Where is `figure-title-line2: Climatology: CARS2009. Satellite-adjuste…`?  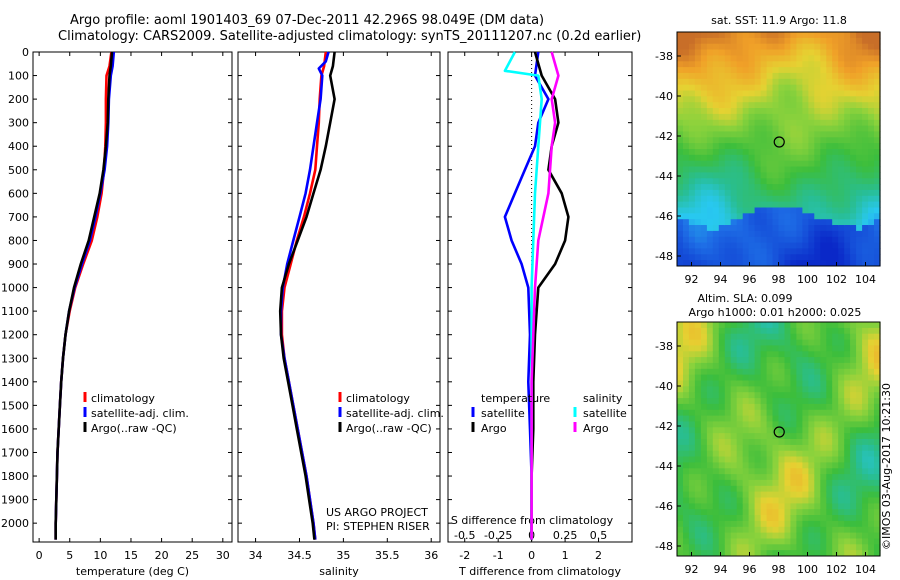
figure-title-line2: Climatology: CARS2009. Satellite-adjuste… is located at coordinates (350, 36).